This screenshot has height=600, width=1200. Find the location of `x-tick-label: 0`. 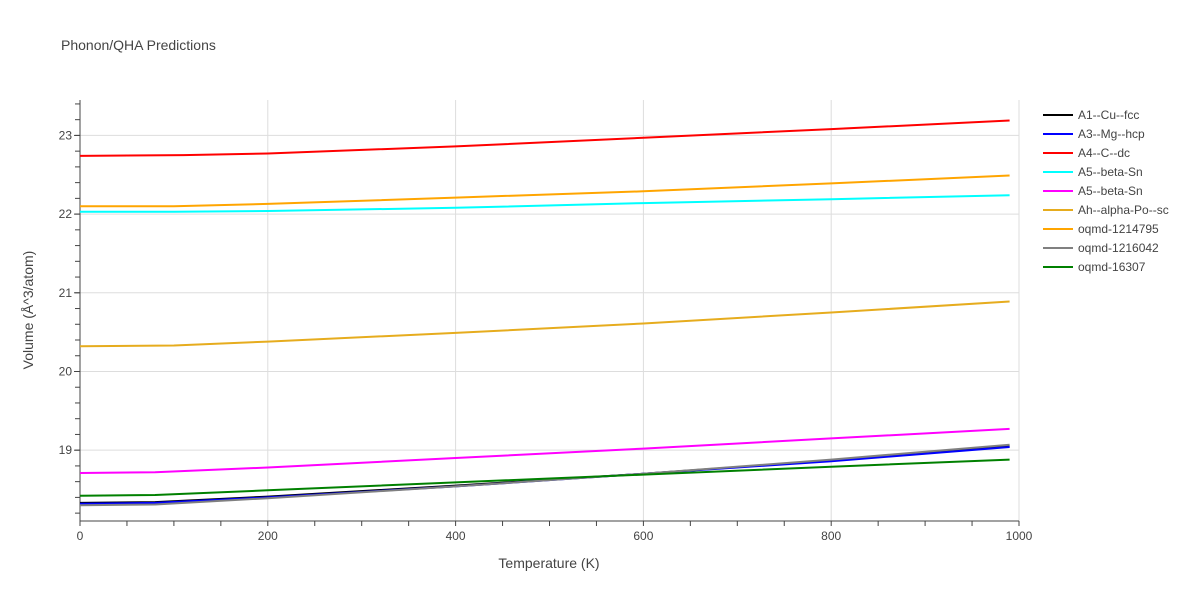

x-tick-label: 0 is located at coordinates (80, 536).